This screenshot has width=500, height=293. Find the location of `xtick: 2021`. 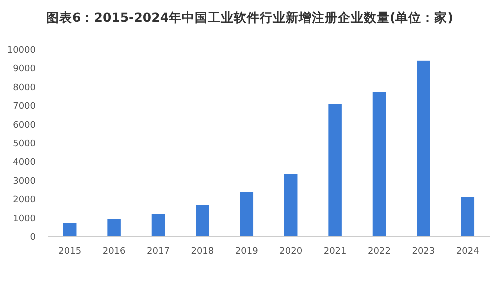

xtick: 2021 is located at coordinates (335, 252).